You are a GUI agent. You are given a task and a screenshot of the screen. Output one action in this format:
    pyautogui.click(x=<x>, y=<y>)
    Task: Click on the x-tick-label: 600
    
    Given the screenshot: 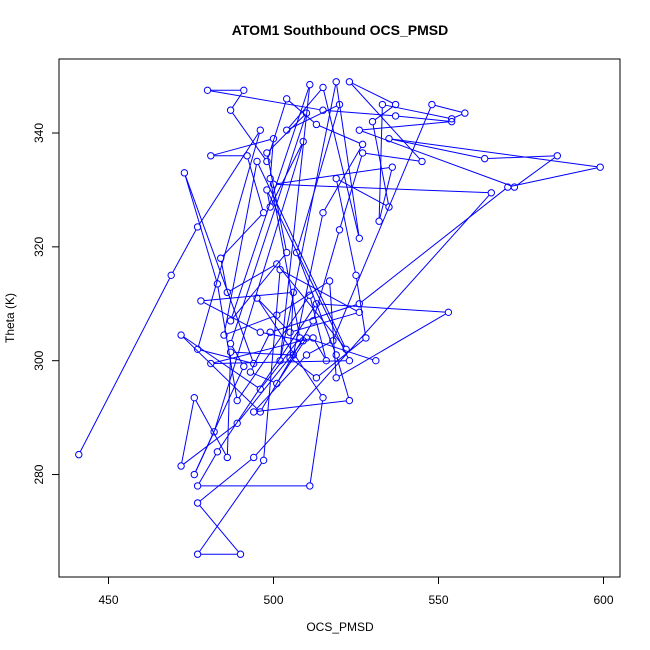 What is the action you would take?
    pyautogui.click(x=603, y=600)
    